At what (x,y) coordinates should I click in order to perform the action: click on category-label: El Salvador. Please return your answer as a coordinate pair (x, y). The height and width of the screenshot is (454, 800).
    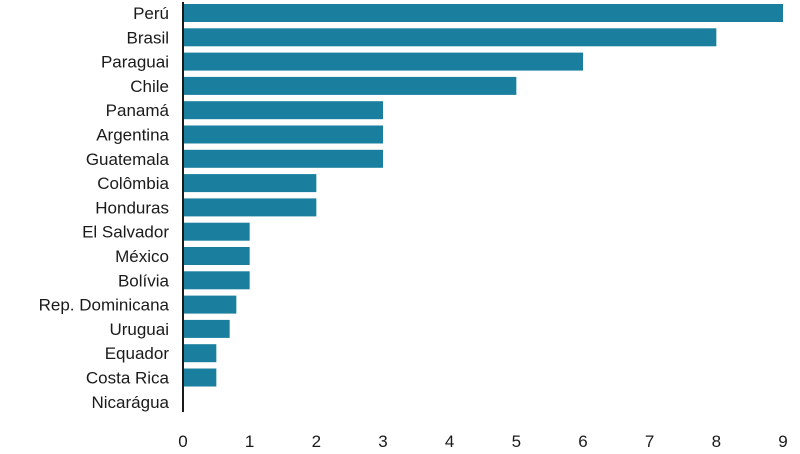
    Looking at the image, I should click on (125, 232).